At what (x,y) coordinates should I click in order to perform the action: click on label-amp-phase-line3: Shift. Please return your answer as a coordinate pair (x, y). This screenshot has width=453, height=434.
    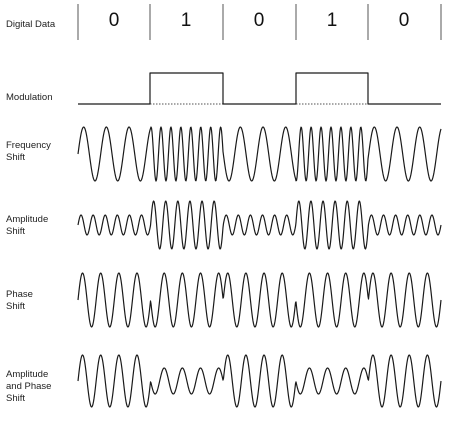
    Looking at the image, I should click on (15, 398).